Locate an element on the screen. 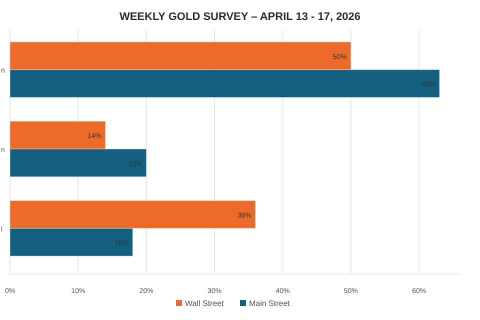 This screenshot has height=320, width=480. legend-label: Wall Street is located at coordinates (205, 303).